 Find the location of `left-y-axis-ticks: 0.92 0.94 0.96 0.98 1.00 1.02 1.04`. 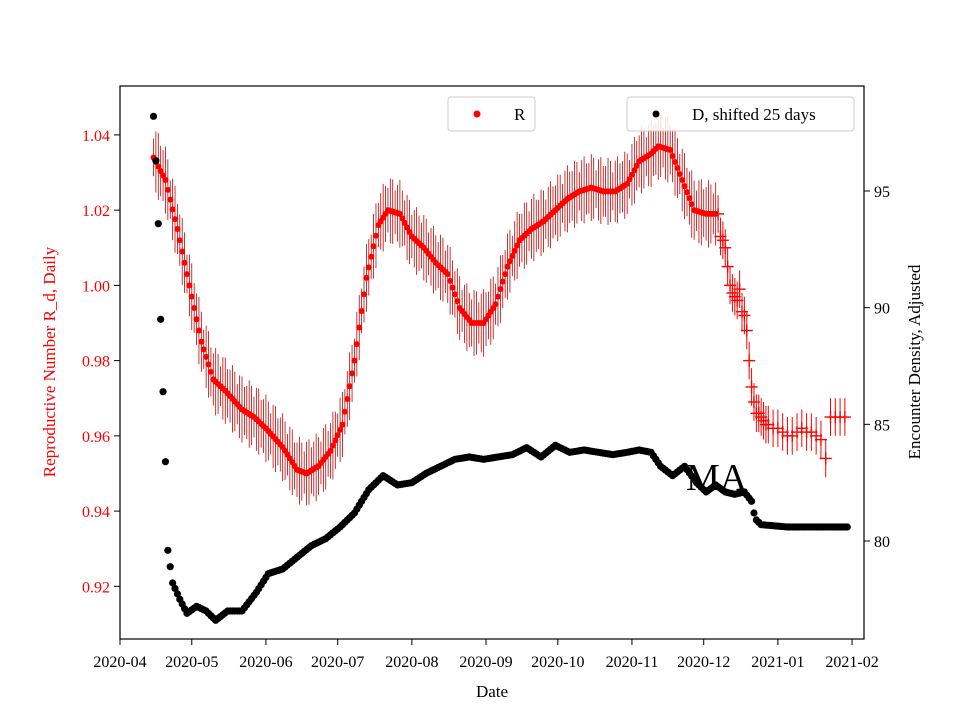

left-y-axis-ticks: 0.92 0.94 0.96 0.98 1.00 1.02 1.04 is located at coordinates (101, 362).